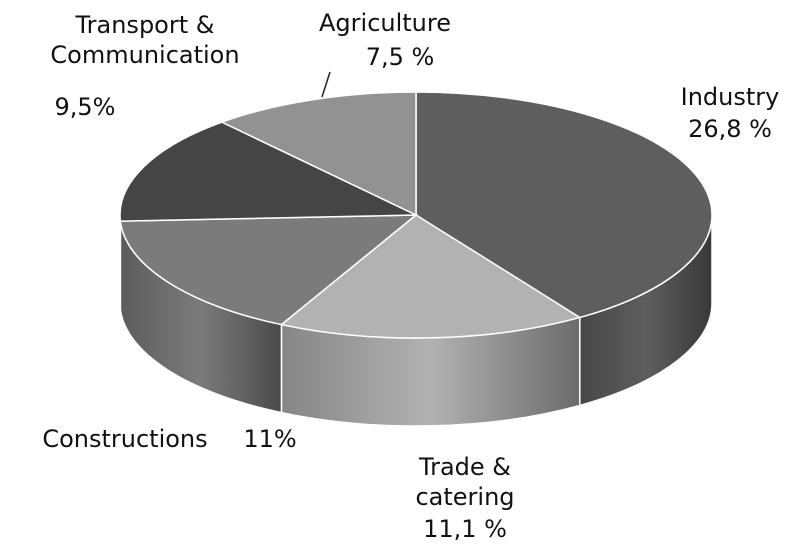  What do you see at coordinates (730, 97) in the screenshot?
I see `category-label: Industry` at bounding box center [730, 97].